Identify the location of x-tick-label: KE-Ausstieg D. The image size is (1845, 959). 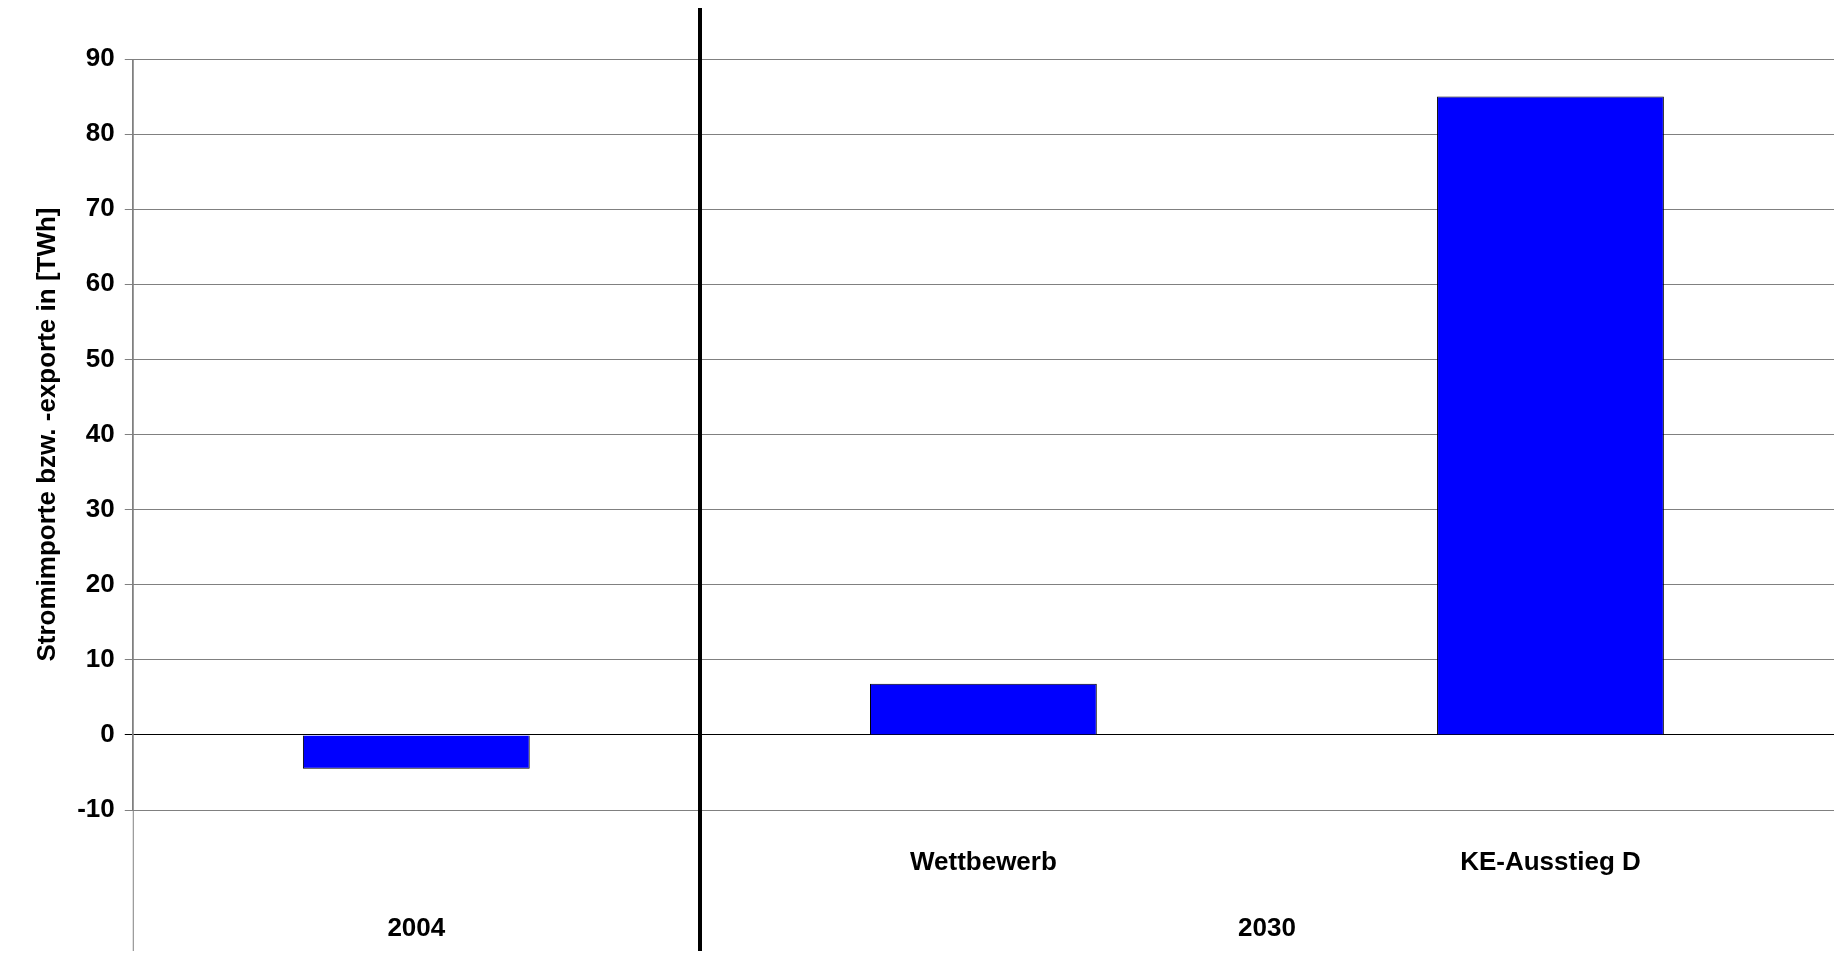
(1550, 861).